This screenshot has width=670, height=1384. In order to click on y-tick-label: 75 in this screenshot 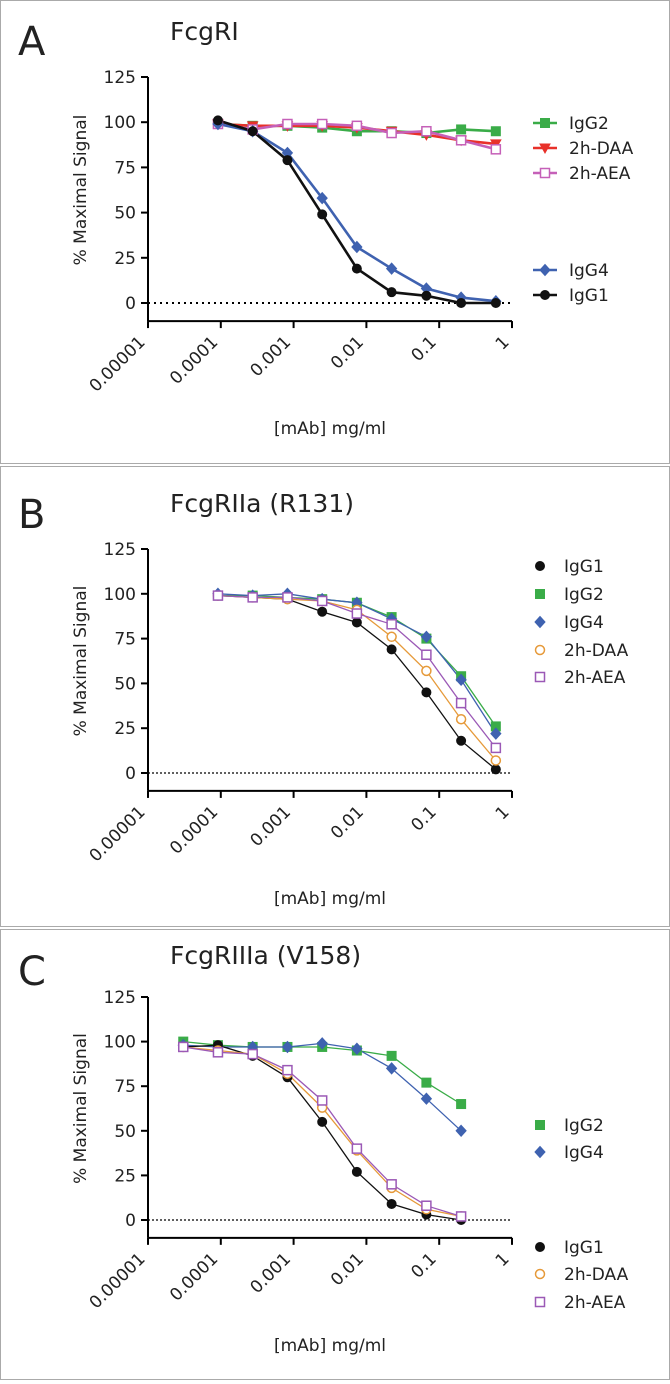, I will do `click(125, 640)`.